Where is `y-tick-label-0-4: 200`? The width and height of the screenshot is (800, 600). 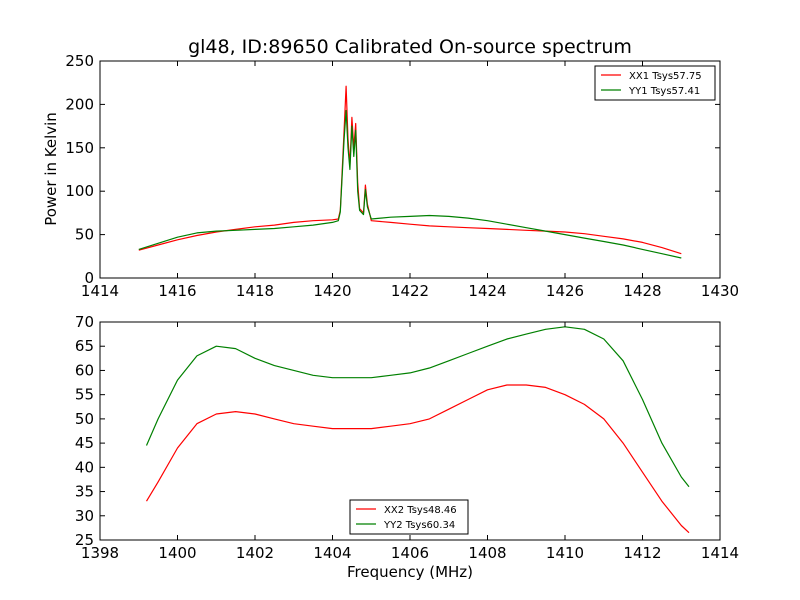
y-tick-label-0-4: 200 is located at coordinates (79, 104).